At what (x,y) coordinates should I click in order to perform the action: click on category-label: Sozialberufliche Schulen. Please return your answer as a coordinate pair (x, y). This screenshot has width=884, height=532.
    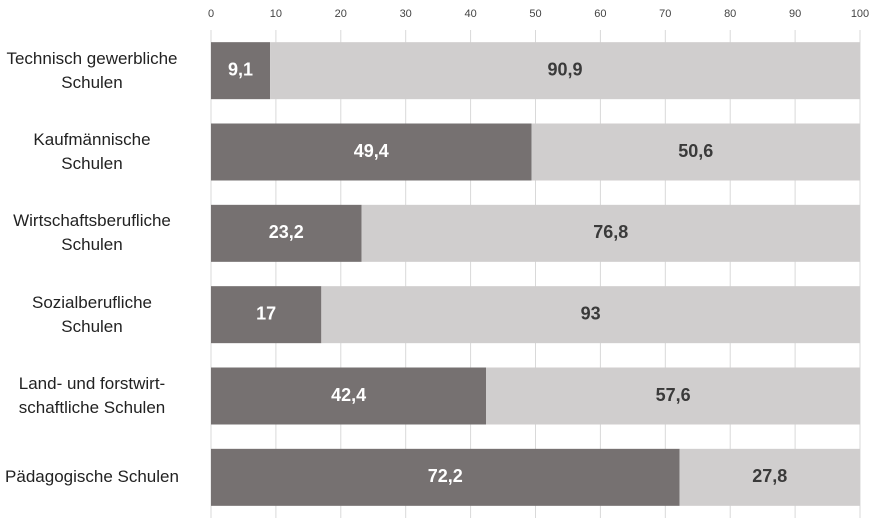
    Looking at the image, I should click on (91, 314).